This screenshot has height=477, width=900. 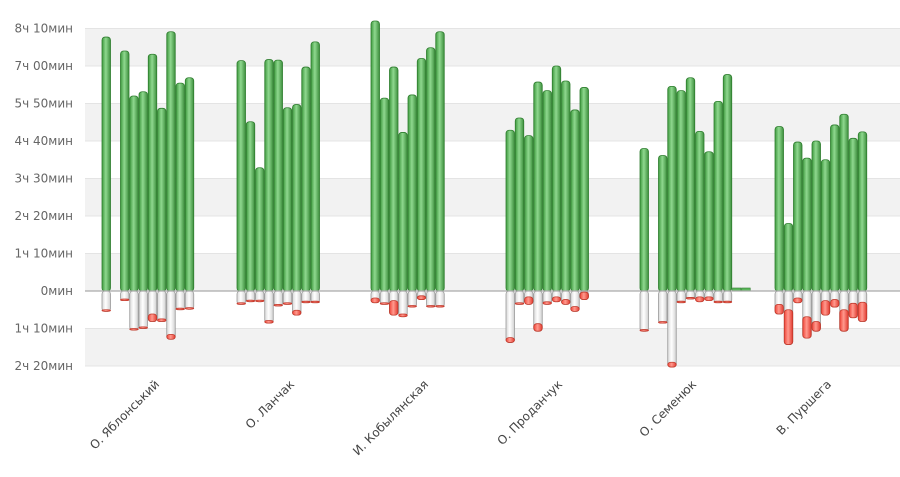 I want to click on y-tick-label: 3ч 30мин, so click(x=43, y=179).